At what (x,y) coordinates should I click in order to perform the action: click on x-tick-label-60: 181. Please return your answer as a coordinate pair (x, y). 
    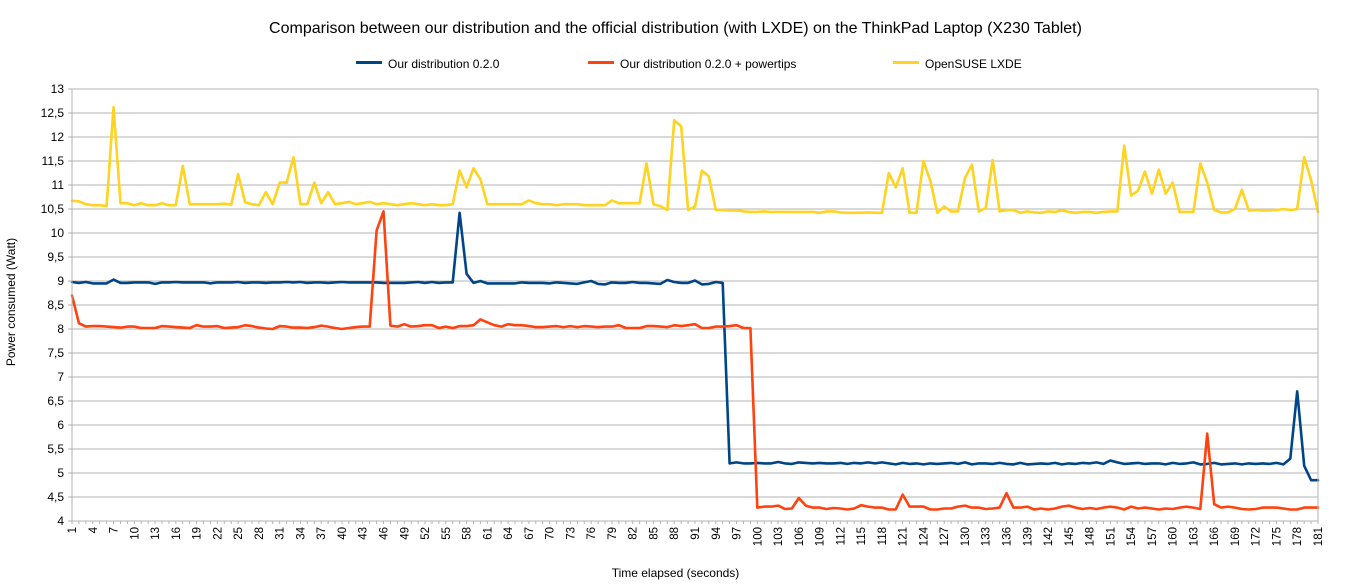
    Looking at the image, I should click on (1319, 536).